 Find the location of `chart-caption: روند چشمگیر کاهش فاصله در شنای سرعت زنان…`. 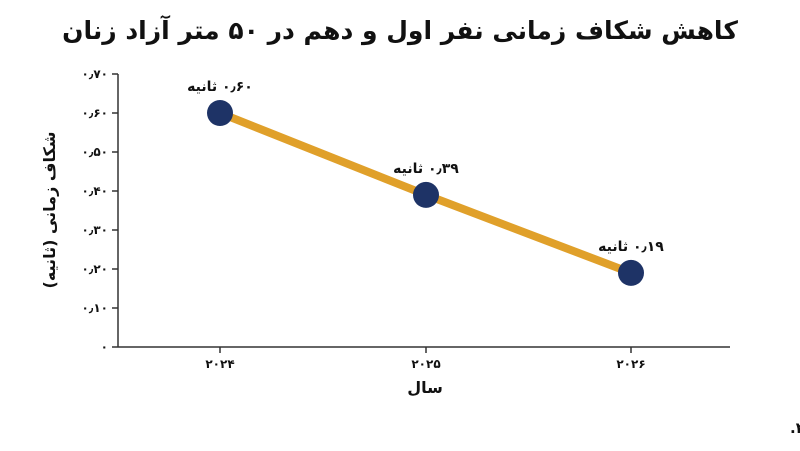

chart-caption: روند چشمگیر کاهش فاصله در شنای سرعت زنان… is located at coordinates (795, 428).